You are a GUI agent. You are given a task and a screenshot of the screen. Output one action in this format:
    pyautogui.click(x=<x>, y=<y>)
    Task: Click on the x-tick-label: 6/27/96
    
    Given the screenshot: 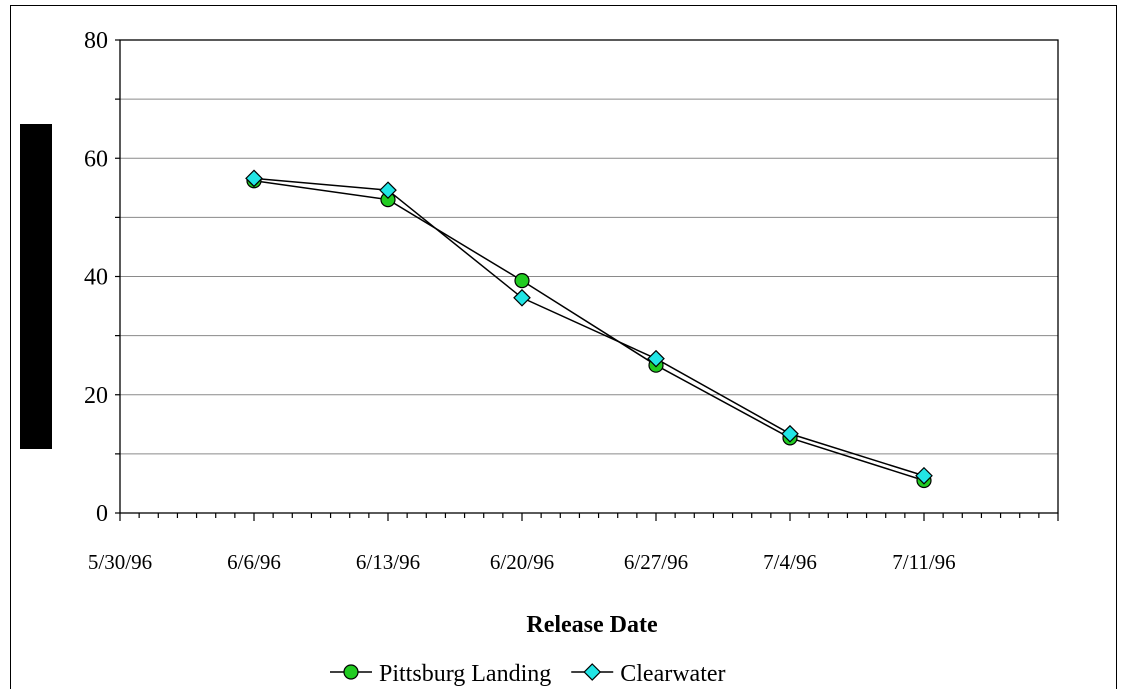 What is the action you would take?
    pyautogui.click(x=656, y=562)
    